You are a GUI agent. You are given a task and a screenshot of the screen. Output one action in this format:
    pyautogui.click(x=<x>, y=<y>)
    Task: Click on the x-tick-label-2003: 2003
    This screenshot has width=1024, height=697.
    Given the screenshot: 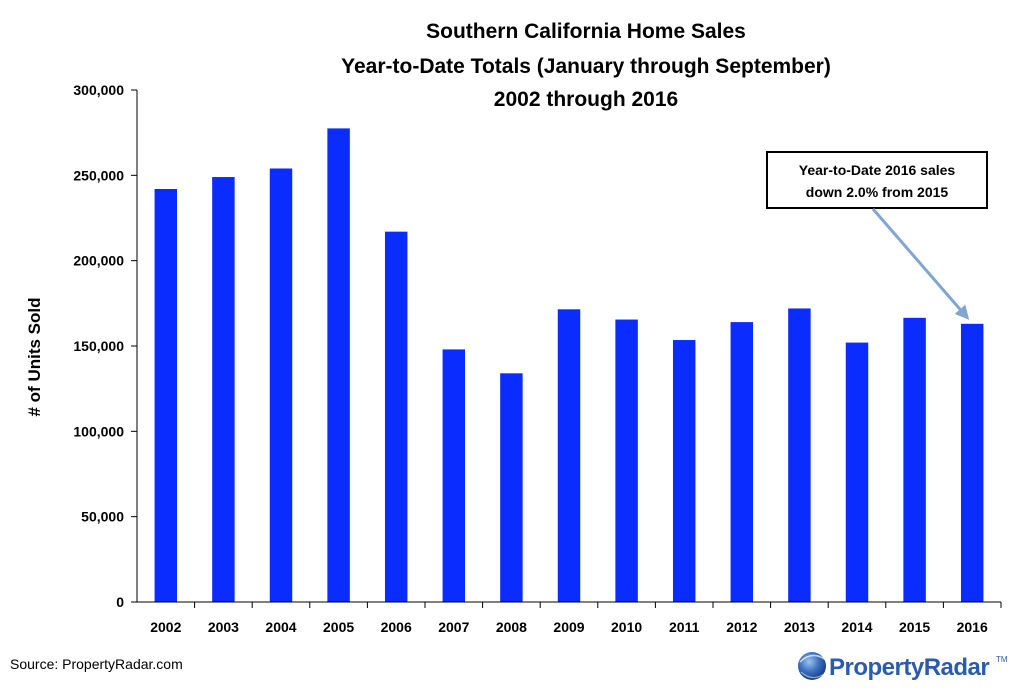 What is the action you would take?
    pyautogui.click(x=223, y=627)
    